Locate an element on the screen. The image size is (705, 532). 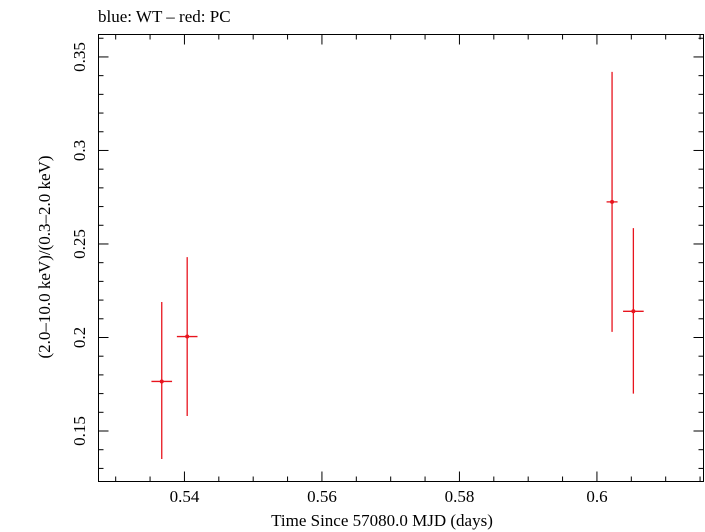
chart-title: blue: WT – red: PC is located at coordinates (164, 16).